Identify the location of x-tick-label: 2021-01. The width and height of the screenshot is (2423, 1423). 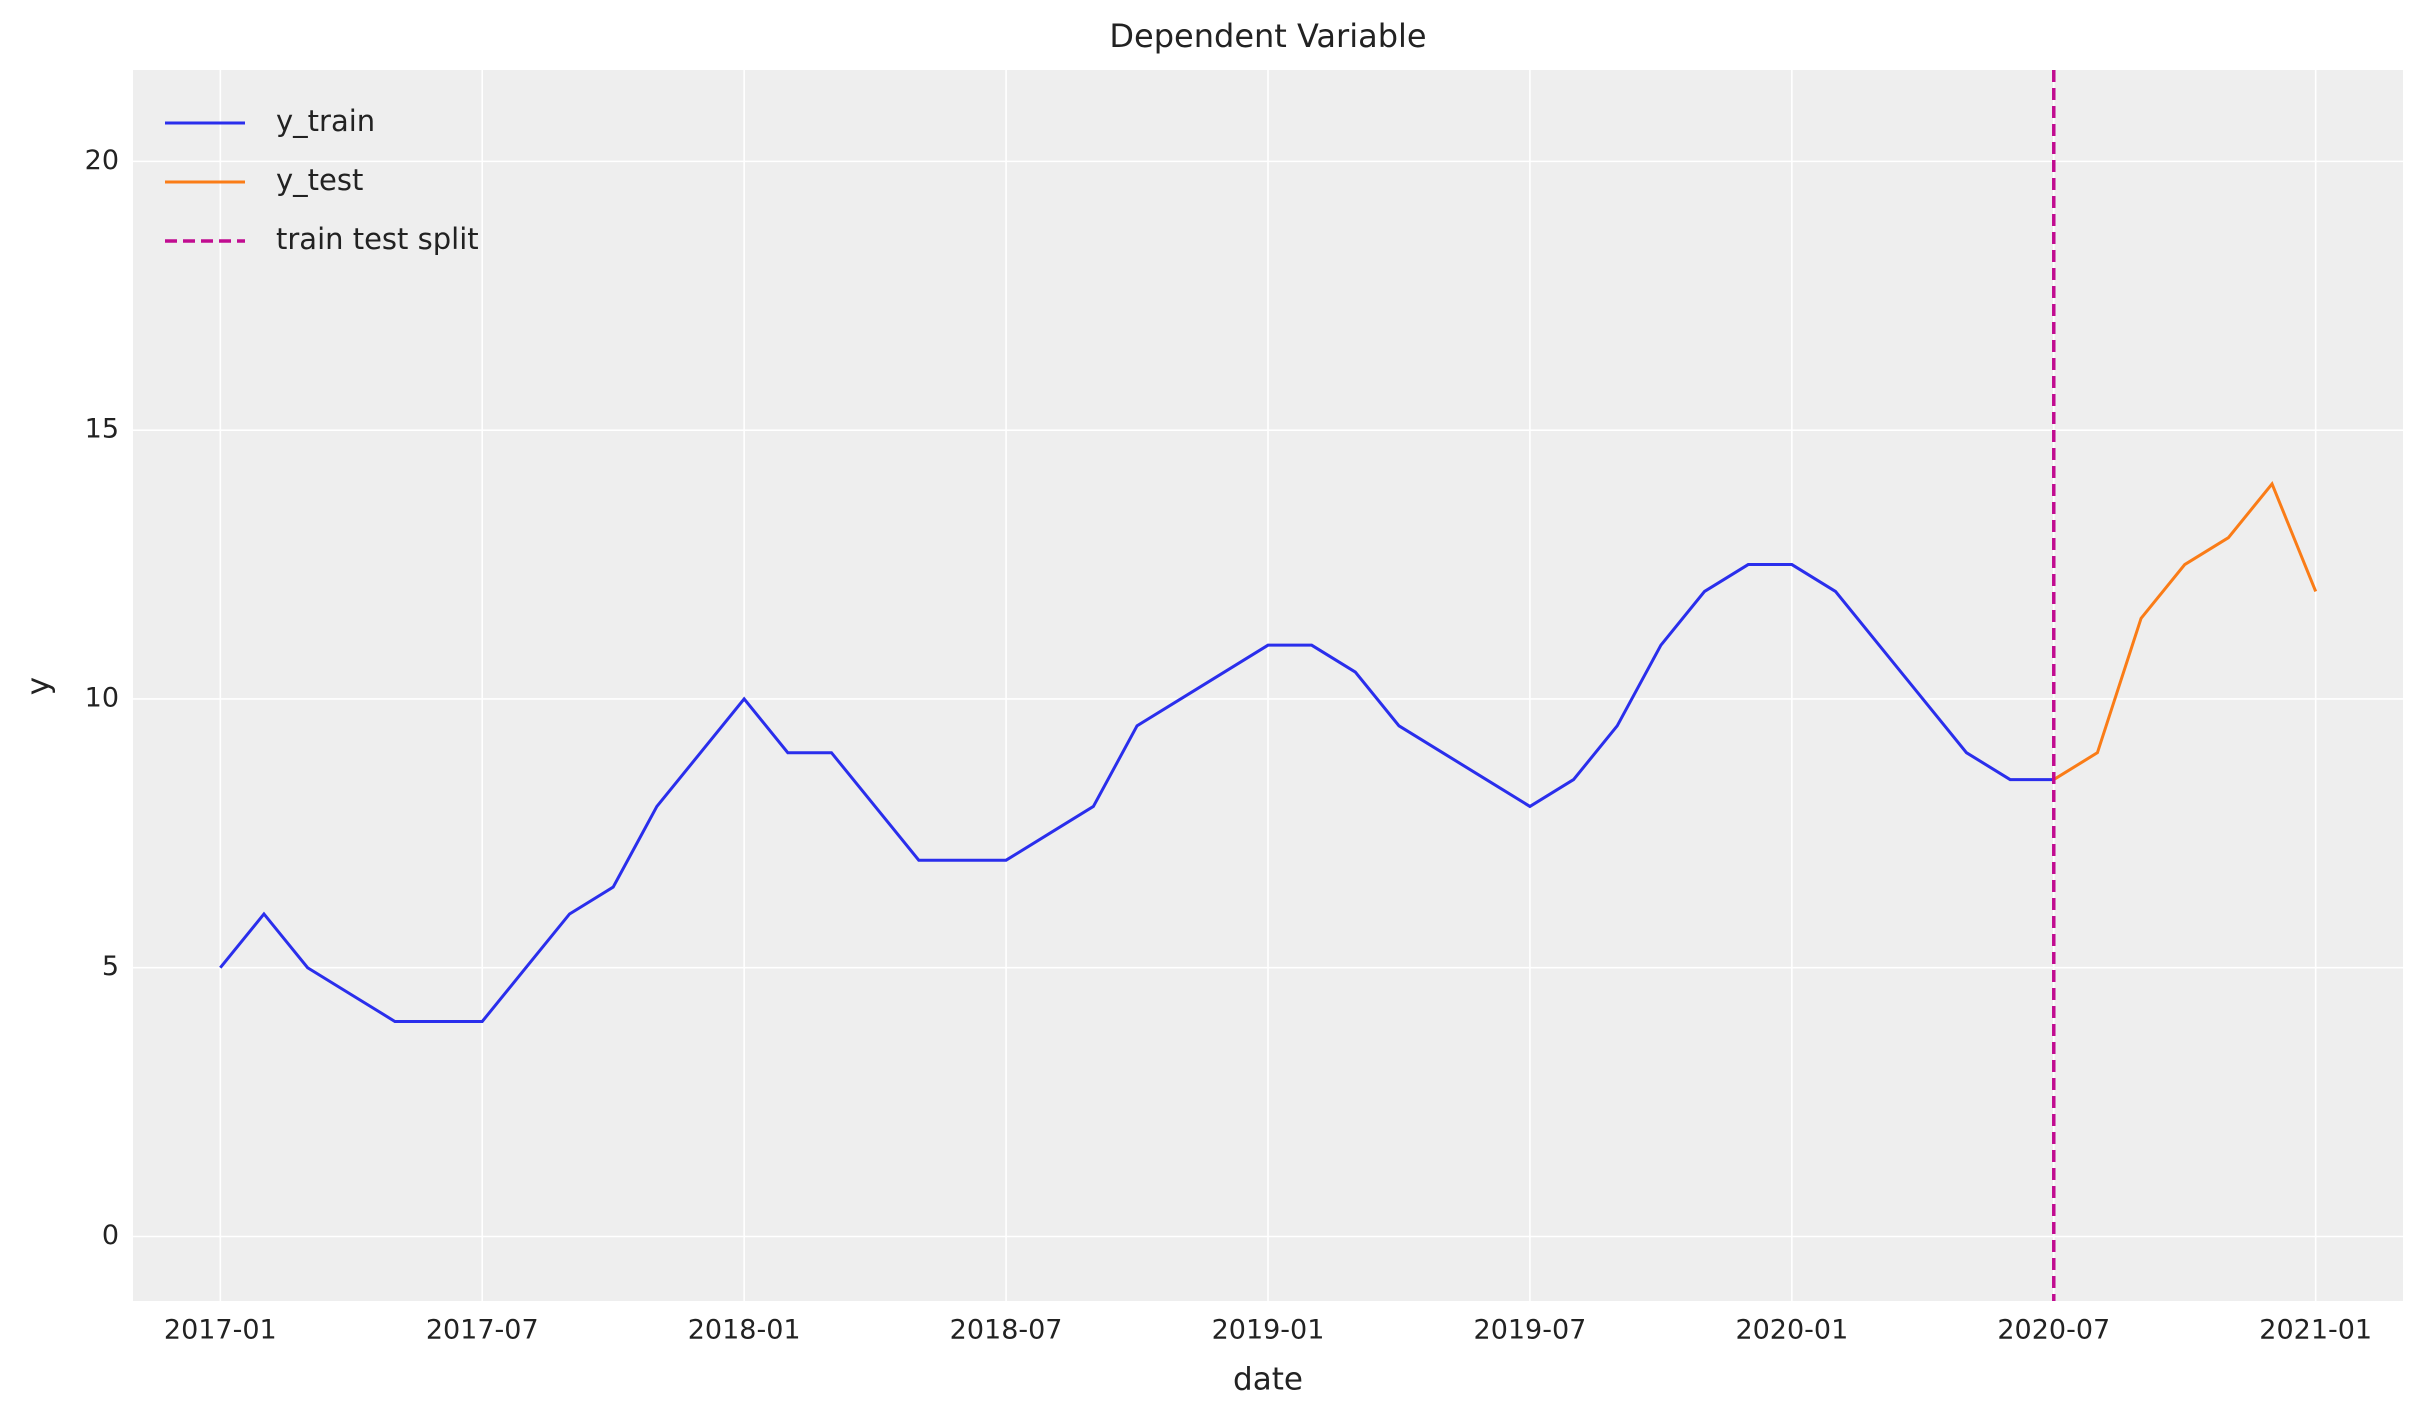
(2315, 1330).